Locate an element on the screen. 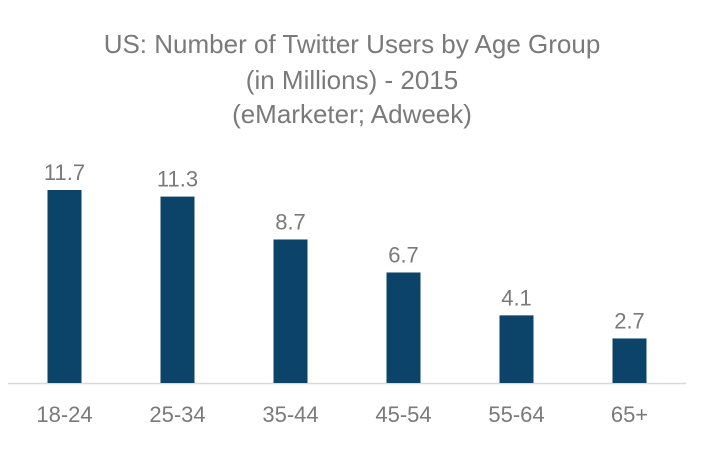 The height and width of the screenshot is (456, 704). x-tick-label-group: 18-24 25-34 35-44 45-54 55-64 65+ is located at coordinates (342, 414).